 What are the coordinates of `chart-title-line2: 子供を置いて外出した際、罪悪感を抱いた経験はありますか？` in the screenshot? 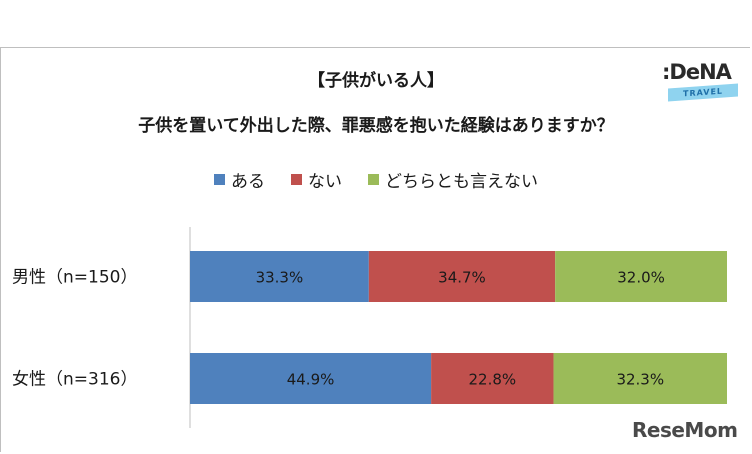 It's located at (376, 126).